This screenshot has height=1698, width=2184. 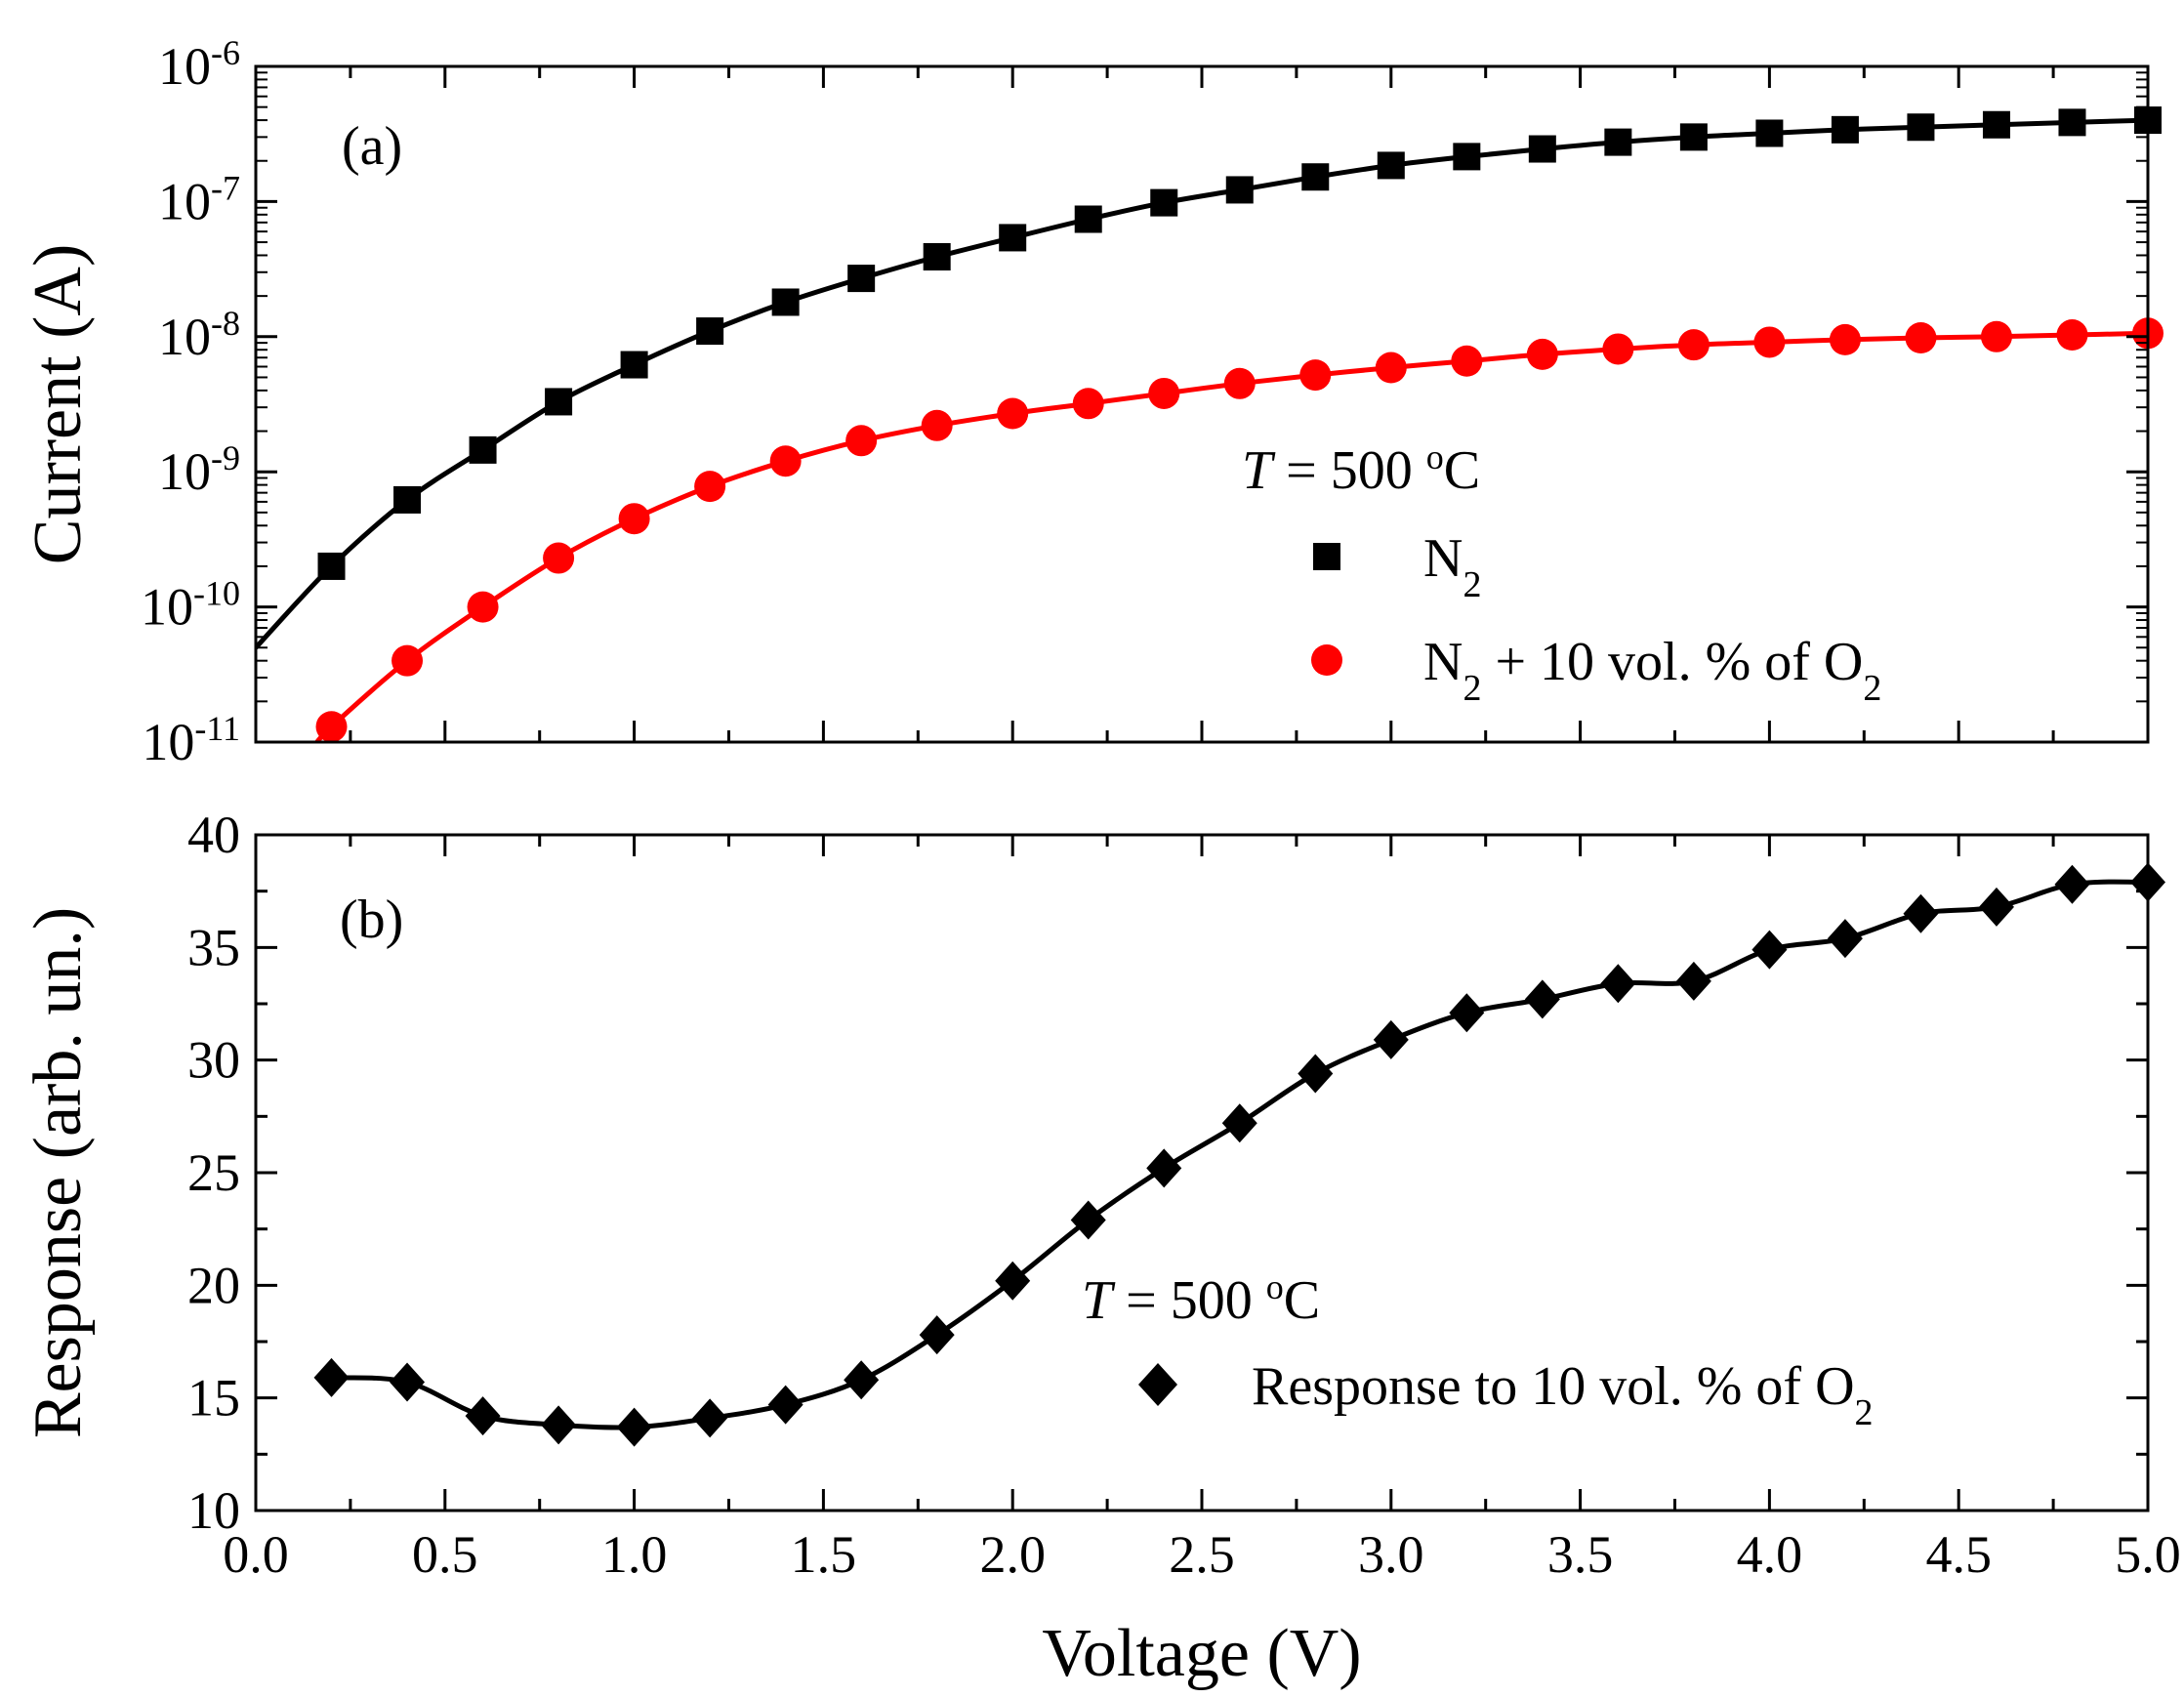 What do you see at coordinates (372, 146) in the screenshot?
I see `panel-a-label: (a)` at bounding box center [372, 146].